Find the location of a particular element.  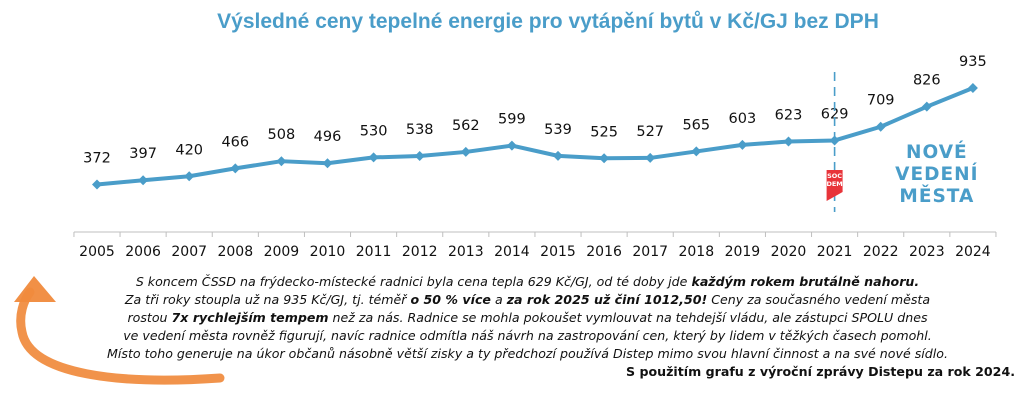

orange-arrow is located at coordinates (119, 330).